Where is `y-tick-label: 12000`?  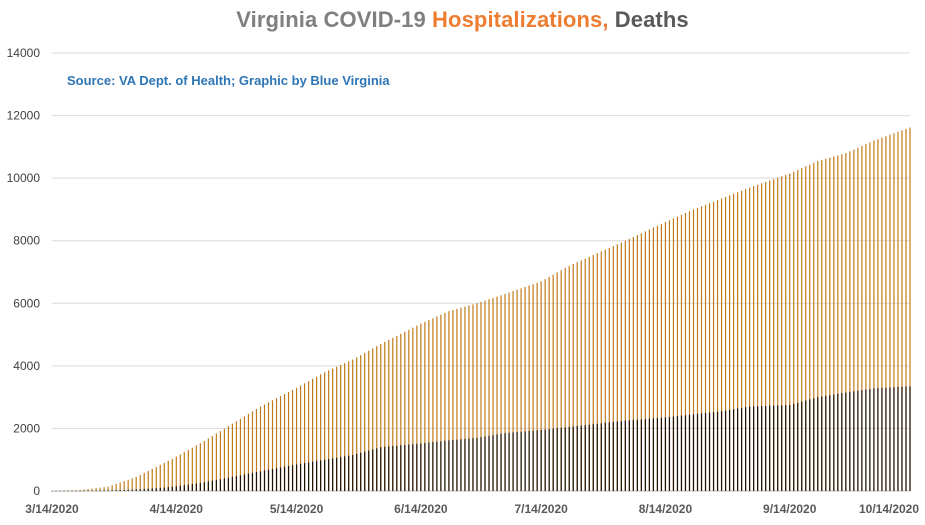 y-tick-label: 12000 is located at coordinates (24, 116).